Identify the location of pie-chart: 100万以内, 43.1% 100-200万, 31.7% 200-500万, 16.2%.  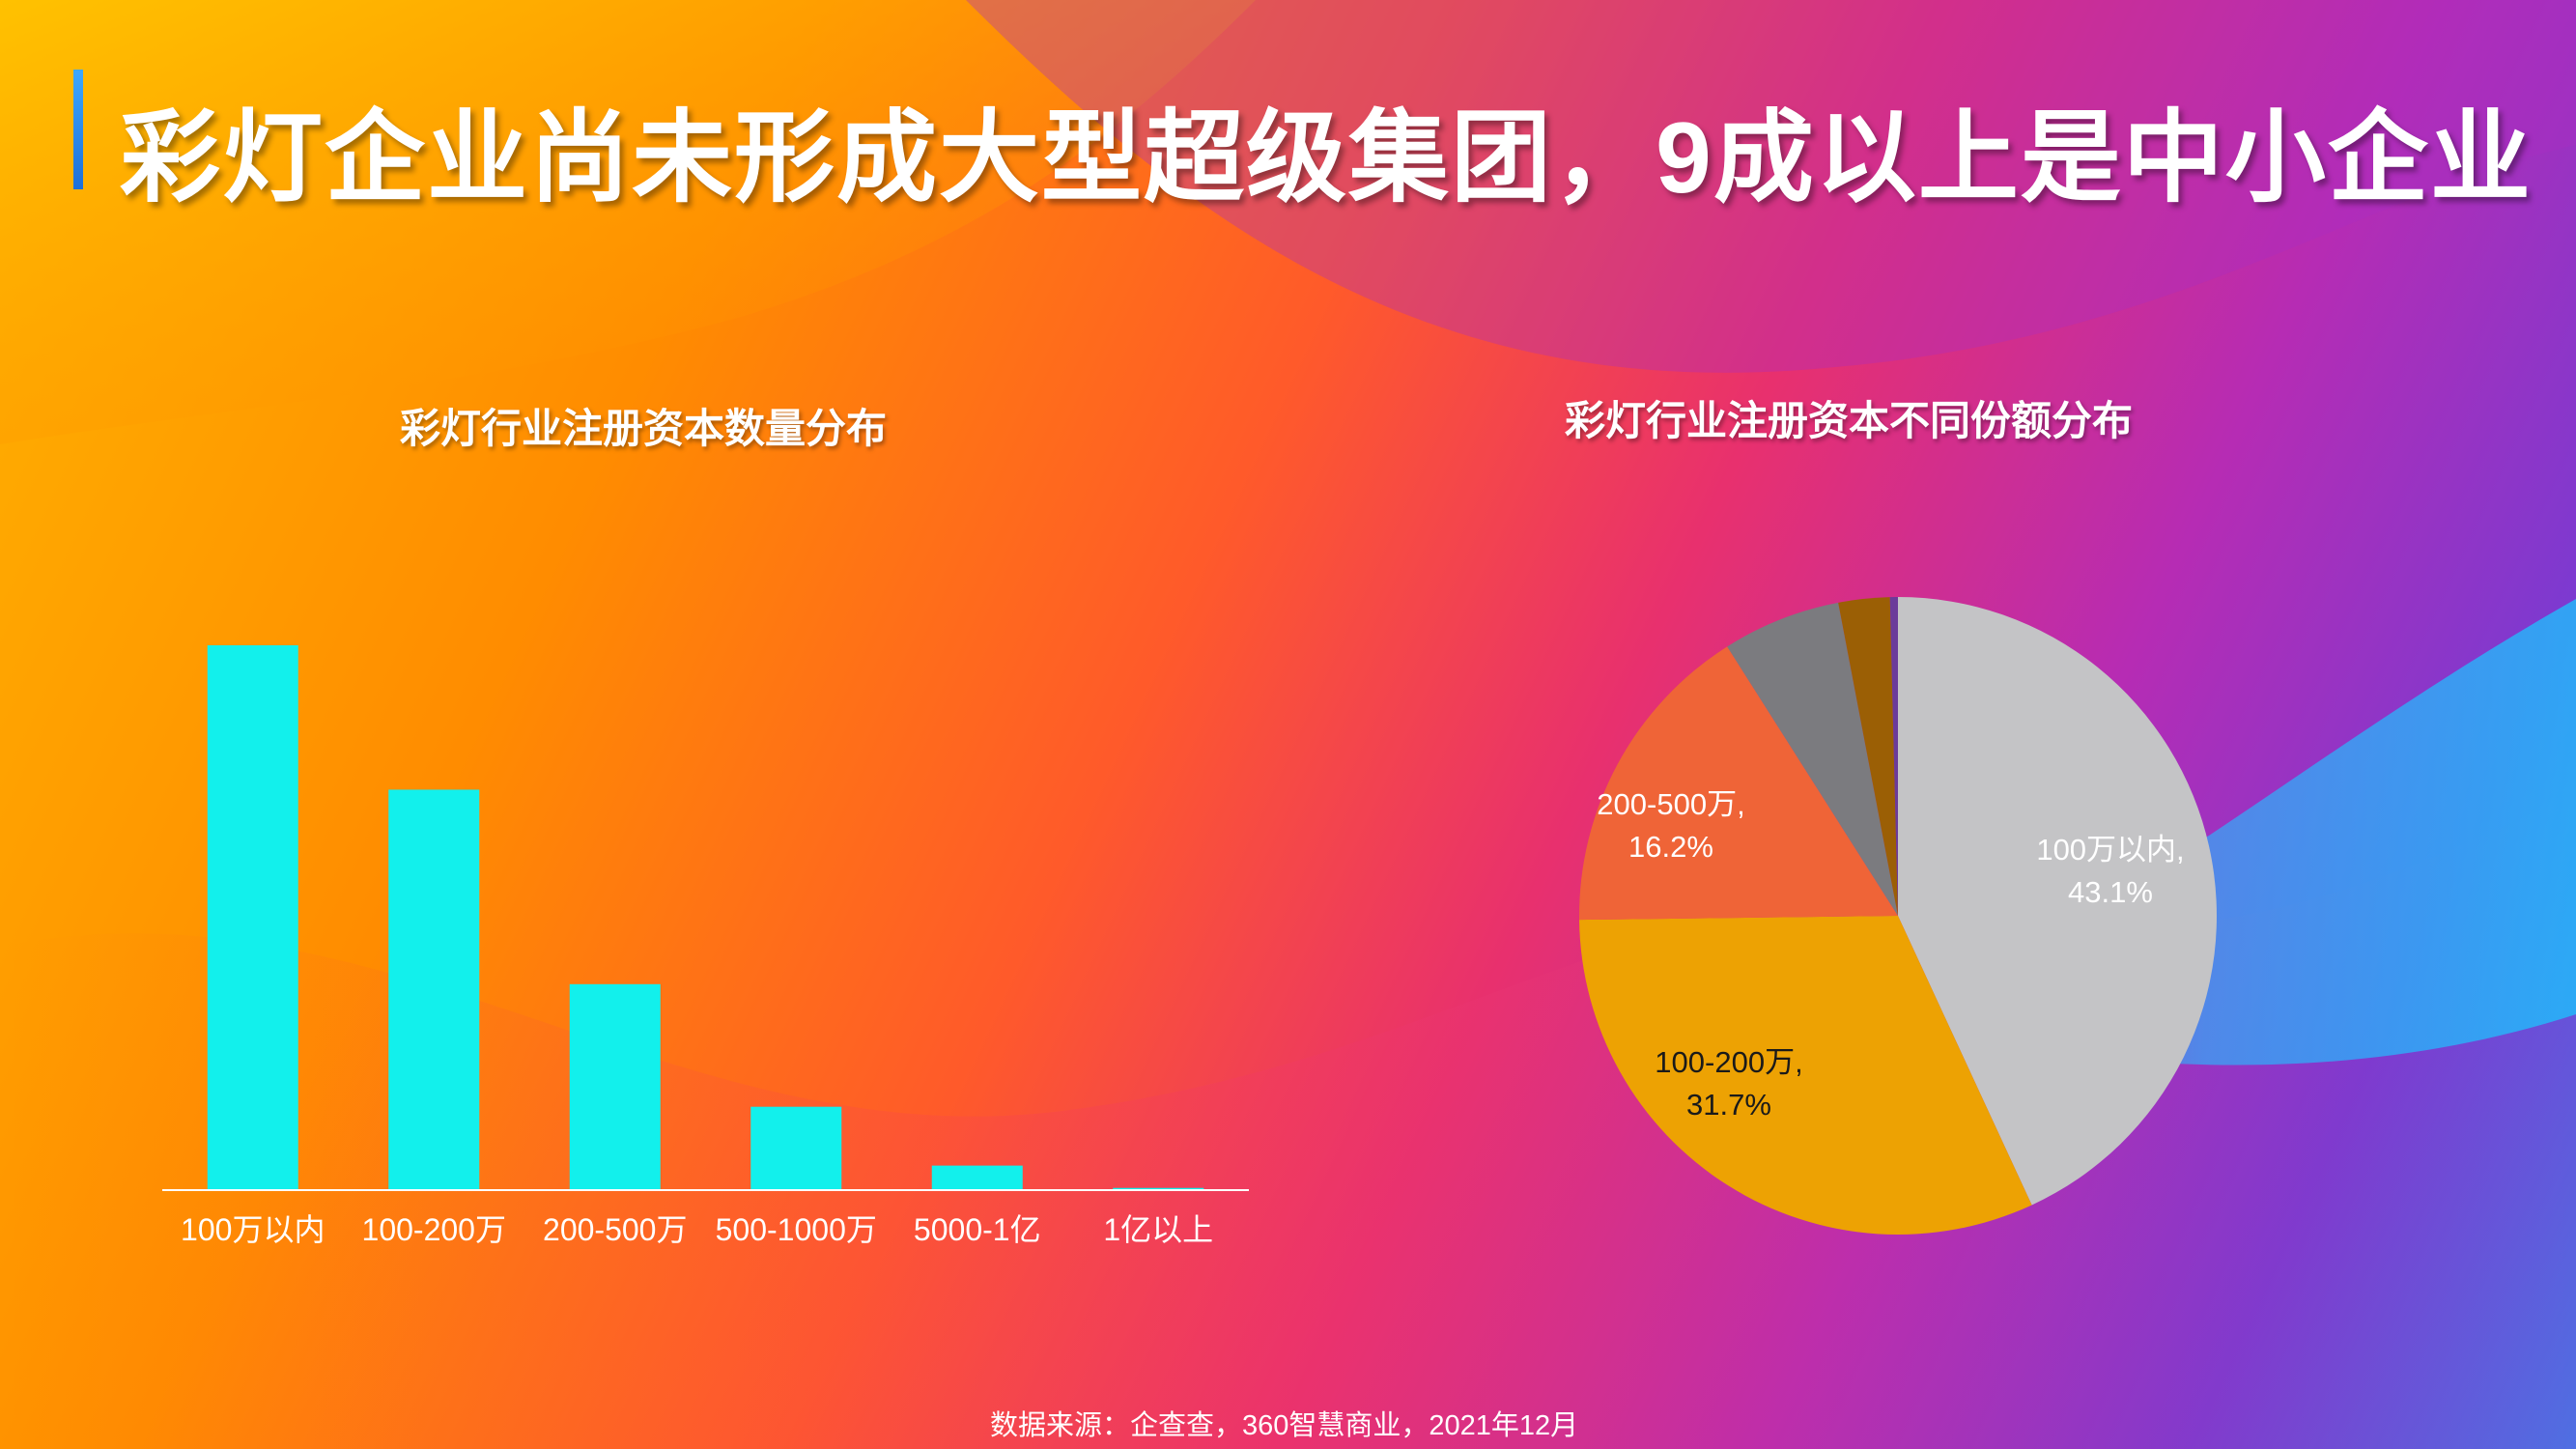
(1897, 916).